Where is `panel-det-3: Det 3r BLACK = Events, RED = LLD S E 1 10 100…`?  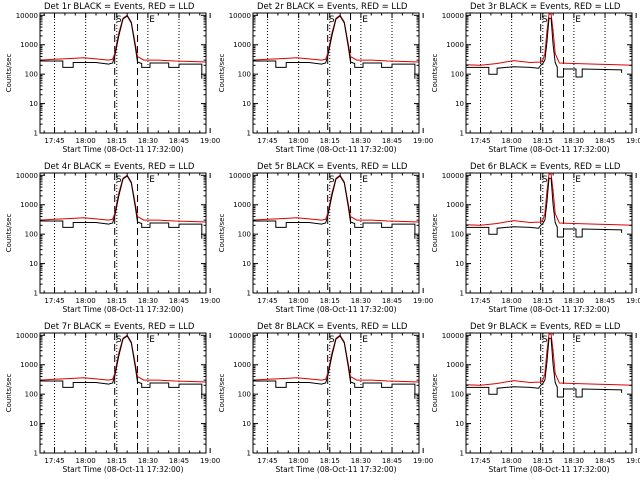 panel-det-3: Det 3r BLACK = Events, RED = LLD S E 1 10 100… is located at coordinates (535, 78).